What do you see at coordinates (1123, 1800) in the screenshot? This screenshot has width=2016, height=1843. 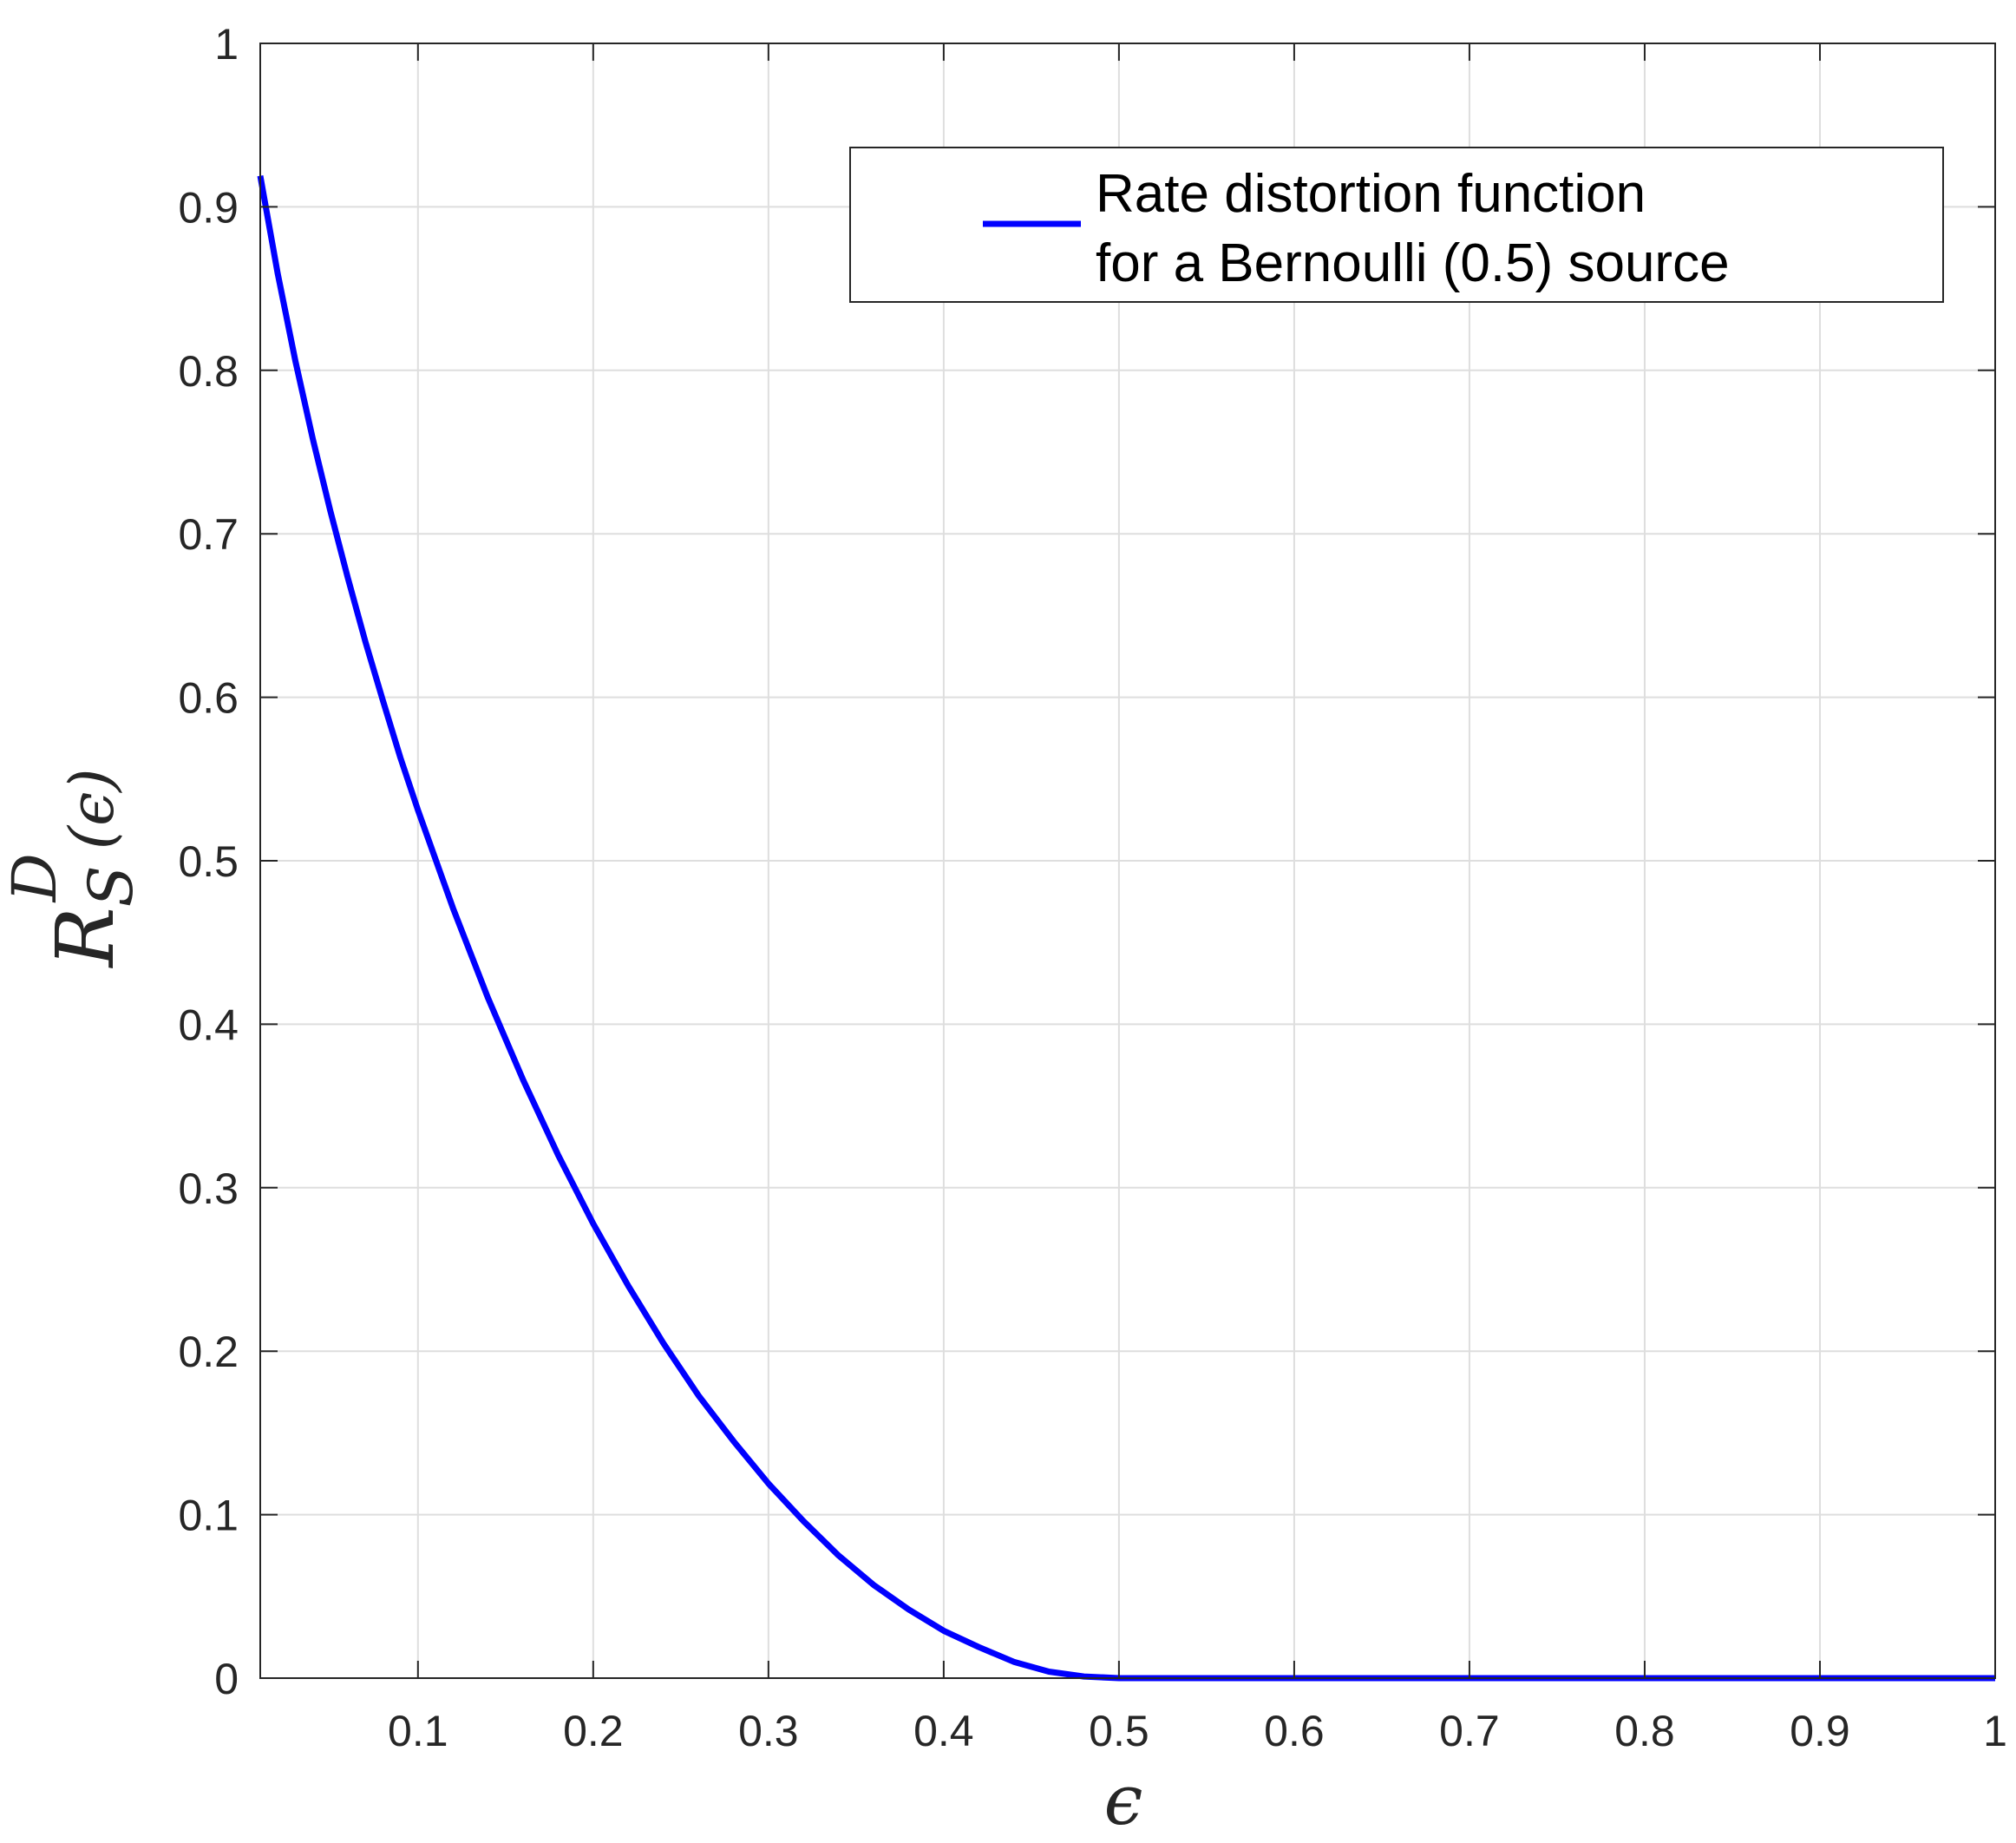 I see `x-axis-label: ϵ` at bounding box center [1123, 1800].